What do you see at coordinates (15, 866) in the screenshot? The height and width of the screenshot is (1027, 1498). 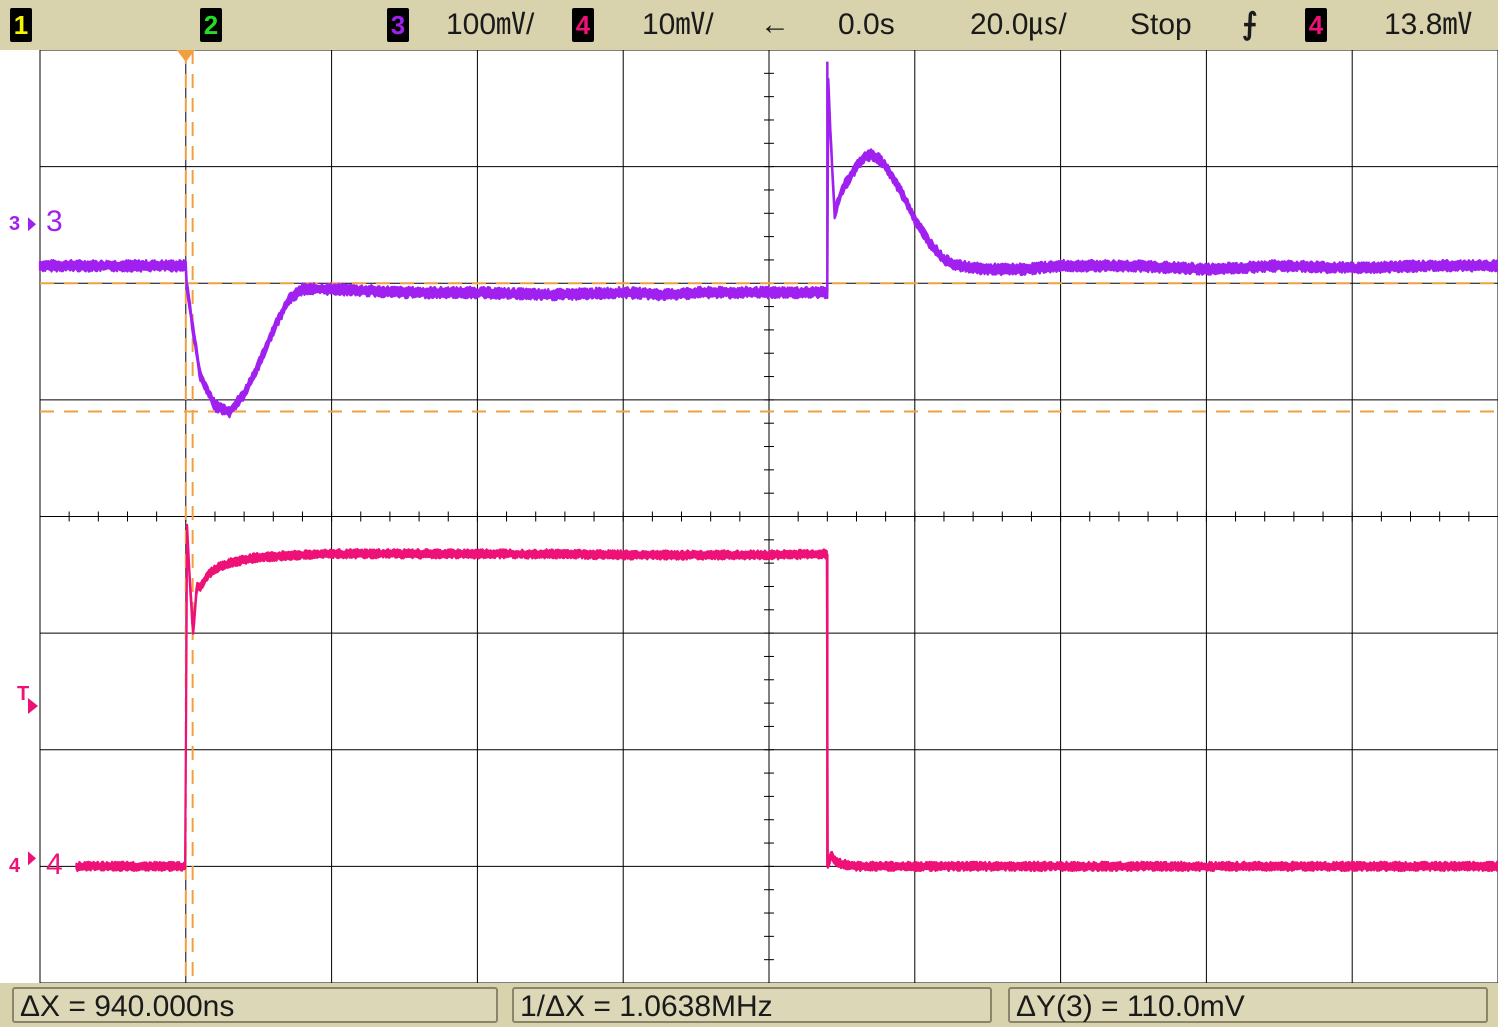 I see `channel-4-ground-marker: 4` at bounding box center [15, 866].